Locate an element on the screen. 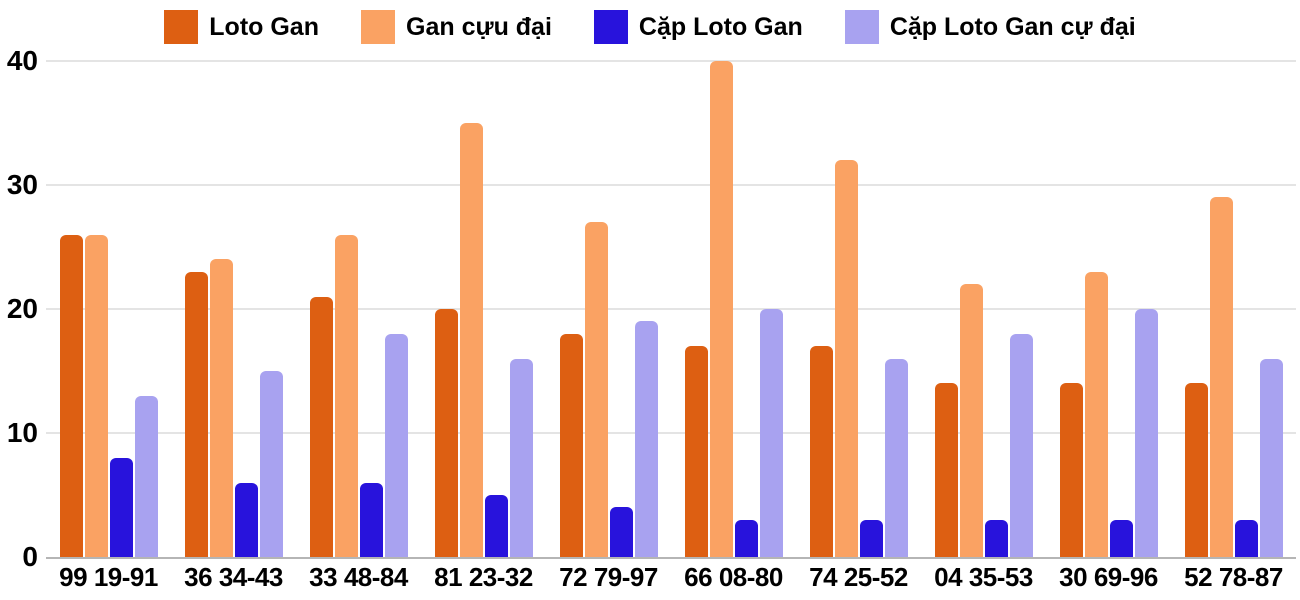 This screenshot has width=1300, height=600. legend-label: Cặp Loto Gan is located at coordinates (720, 26).